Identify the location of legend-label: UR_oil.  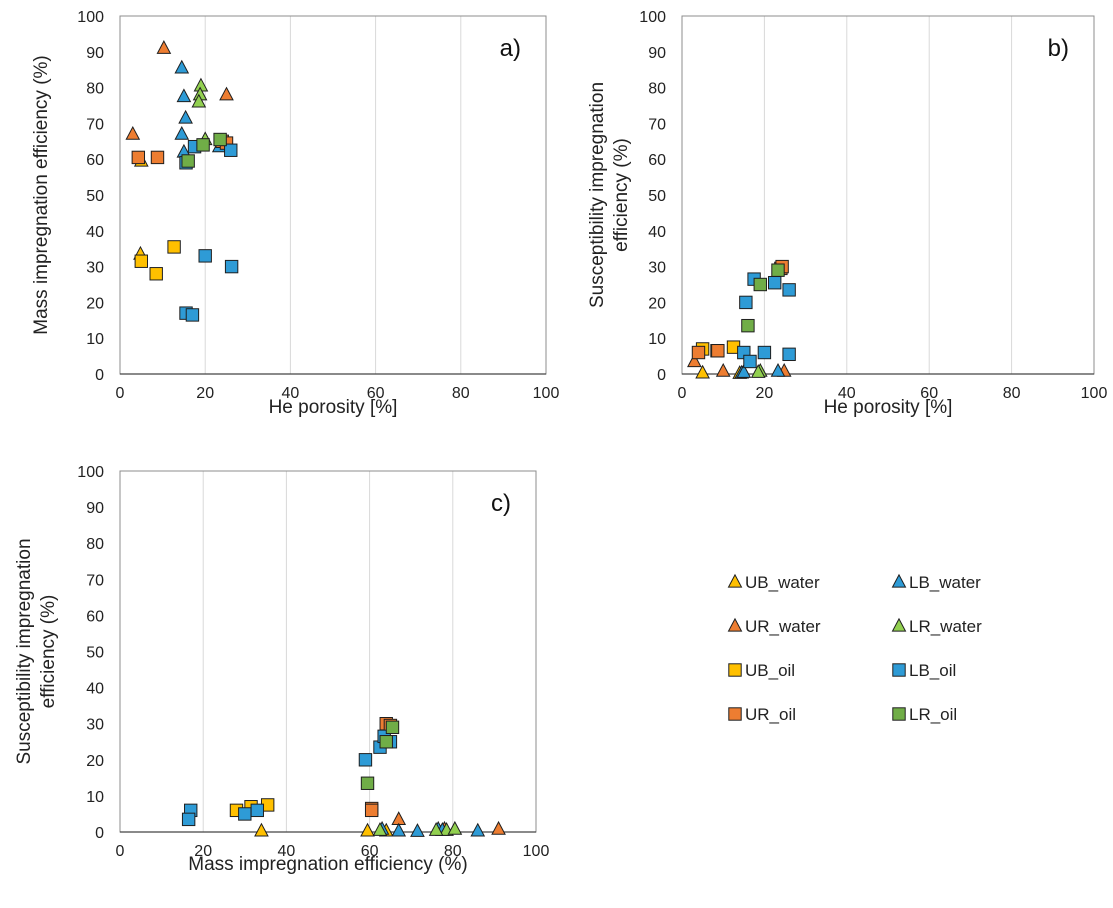
(770, 714).